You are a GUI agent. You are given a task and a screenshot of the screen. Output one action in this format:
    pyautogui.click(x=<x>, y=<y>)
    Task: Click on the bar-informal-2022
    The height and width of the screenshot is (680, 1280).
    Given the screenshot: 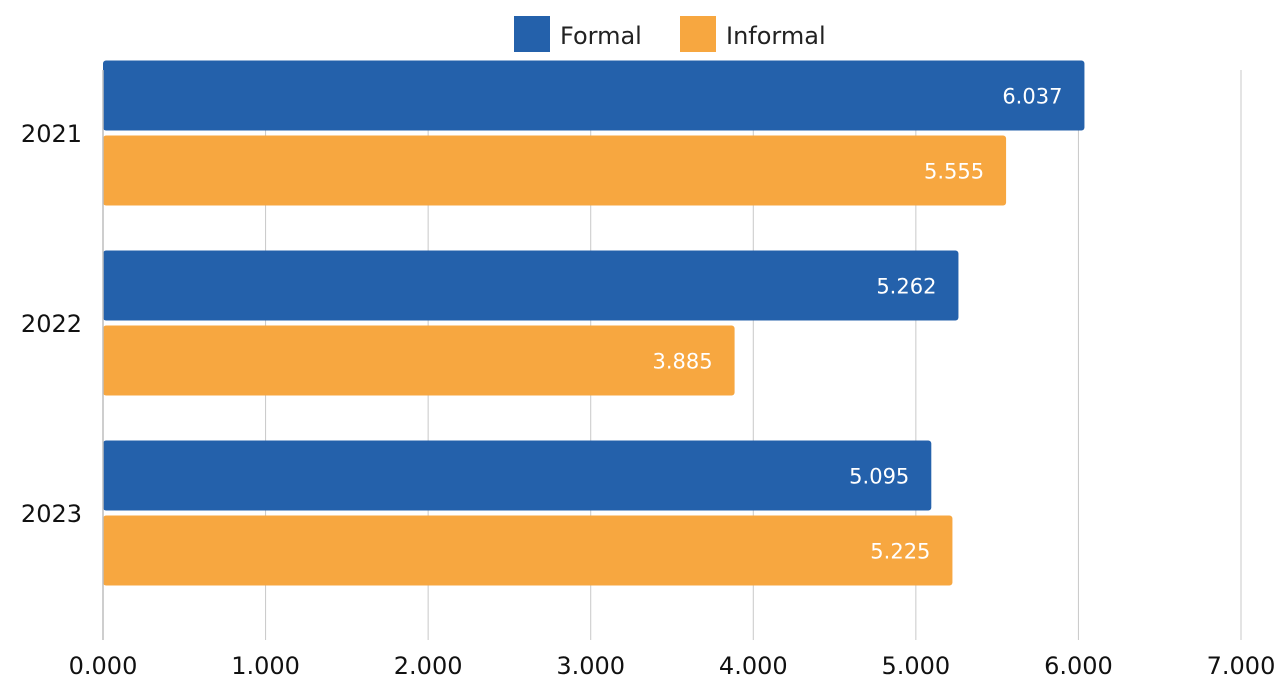 What is the action you would take?
    pyautogui.click(x=419, y=360)
    